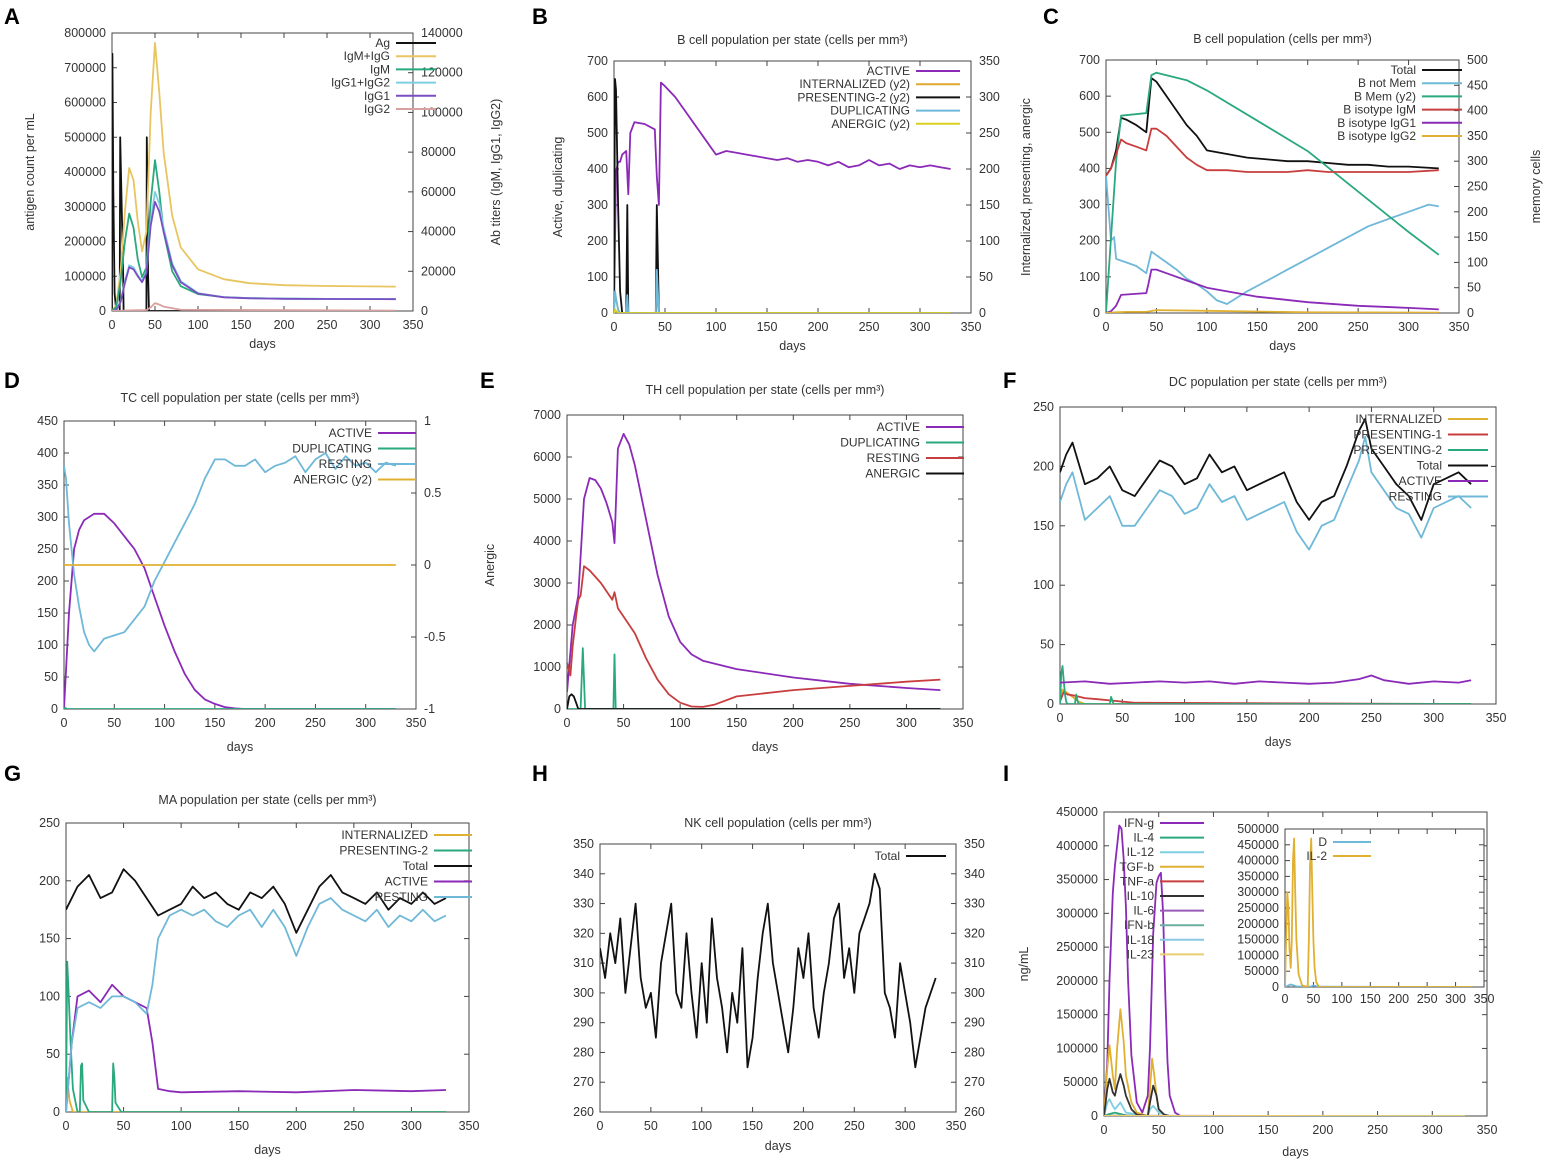  What do you see at coordinates (1477, 111) in the screenshot?
I see `y2-tick-label: 400` at bounding box center [1477, 111].